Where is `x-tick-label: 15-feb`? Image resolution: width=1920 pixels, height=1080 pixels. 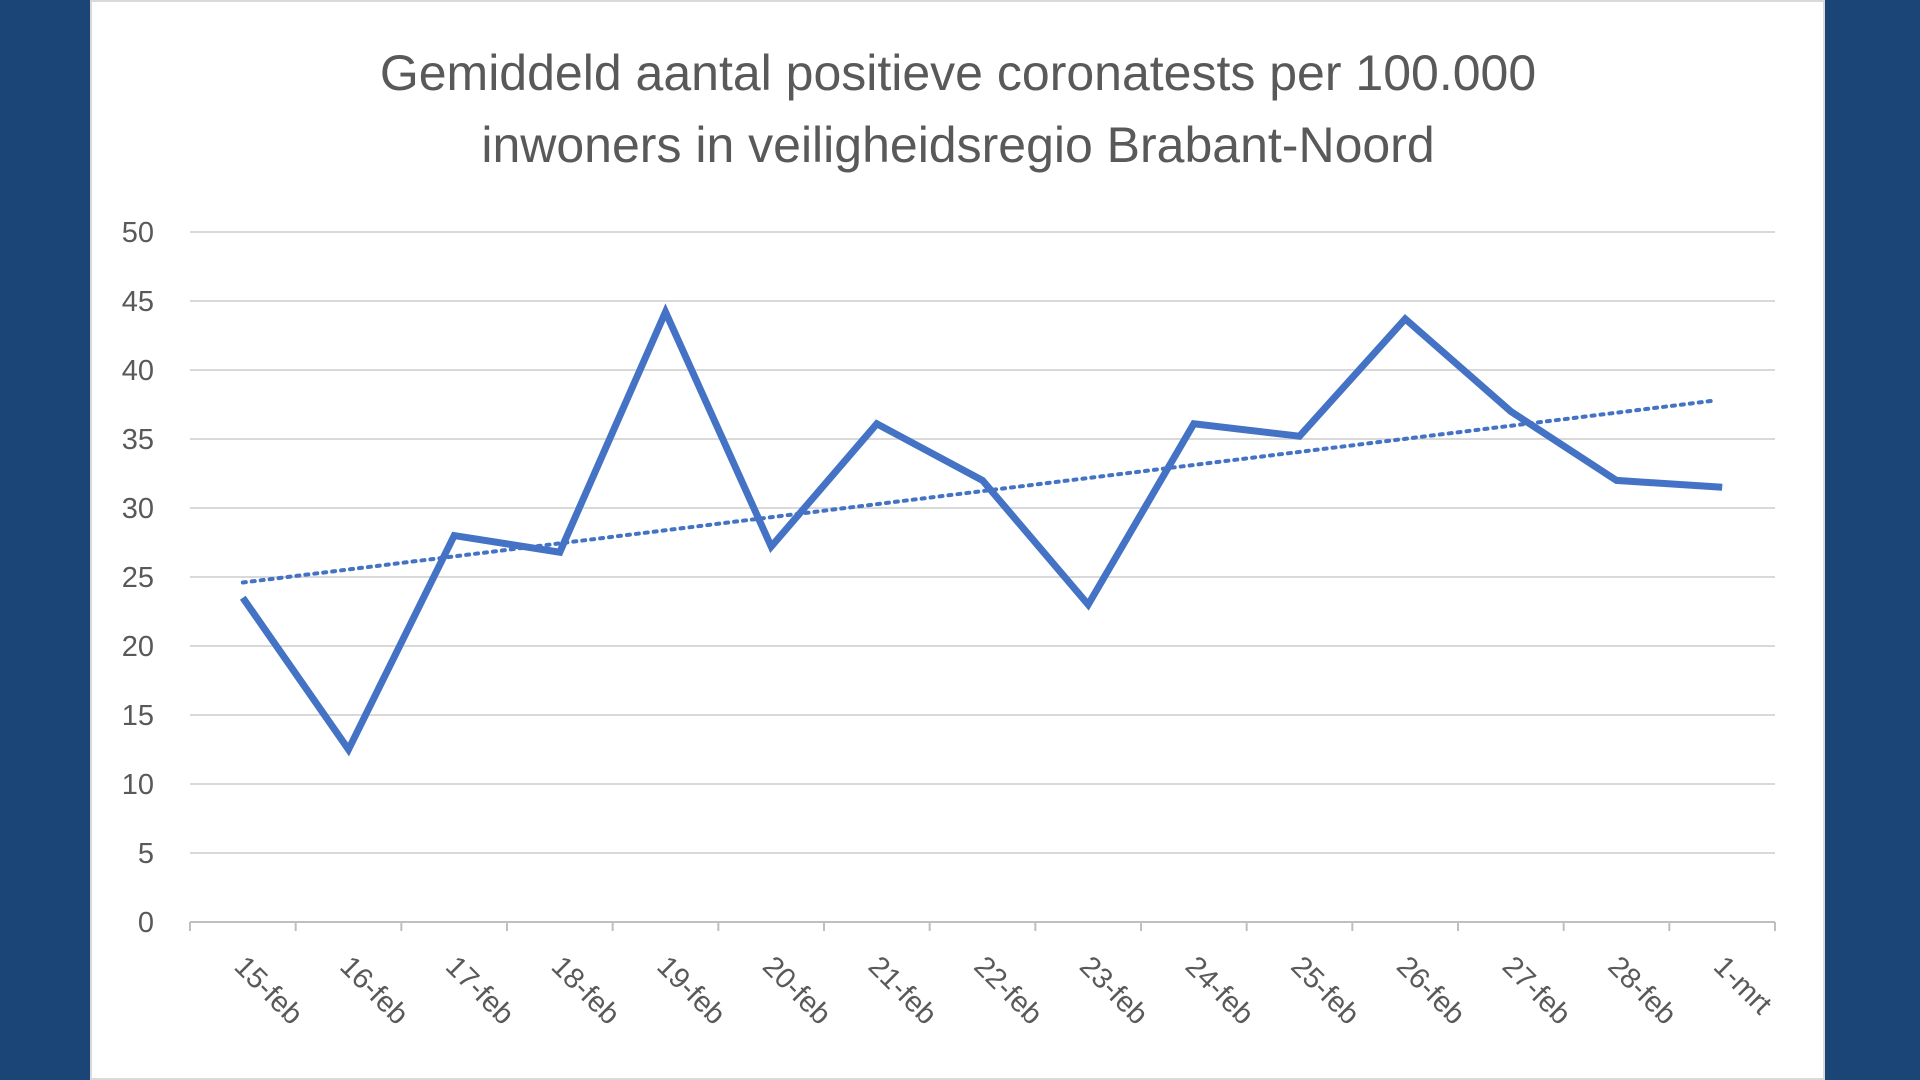
x-tick-label: 15-feb is located at coordinates (268, 990).